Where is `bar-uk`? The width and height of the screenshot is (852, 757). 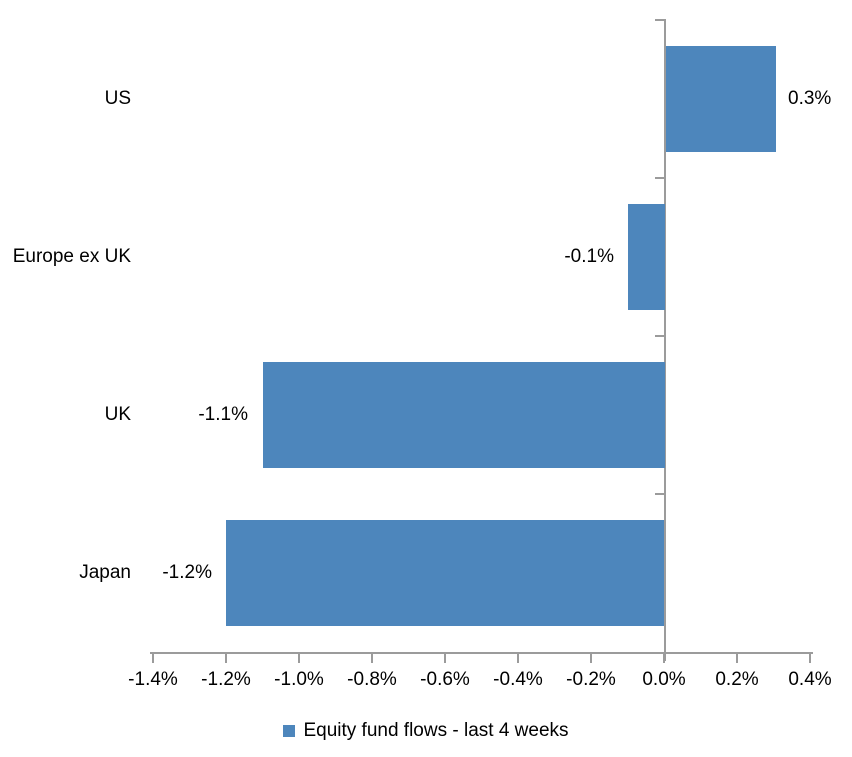 bar-uk is located at coordinates (463, 415).